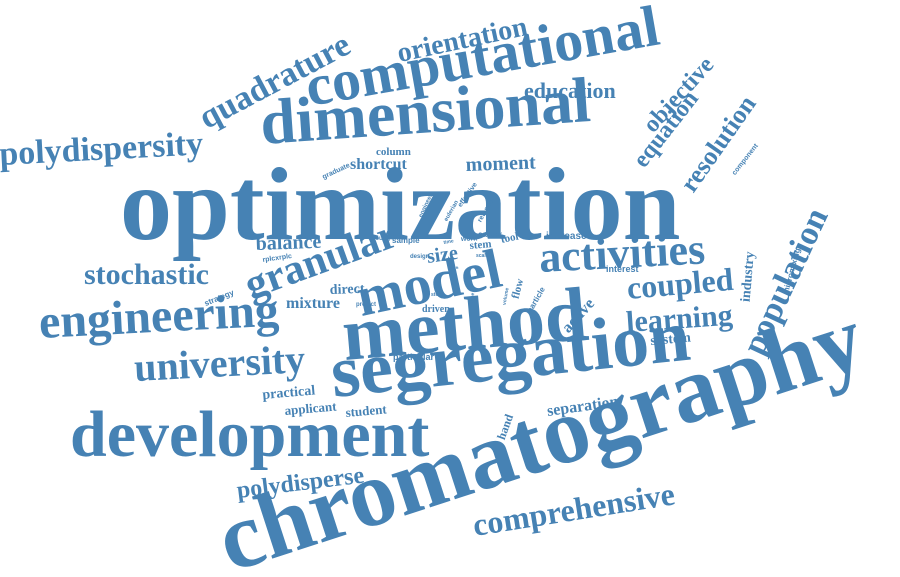  I want to click on word-stochastic: stochastic, so click(146, 275).